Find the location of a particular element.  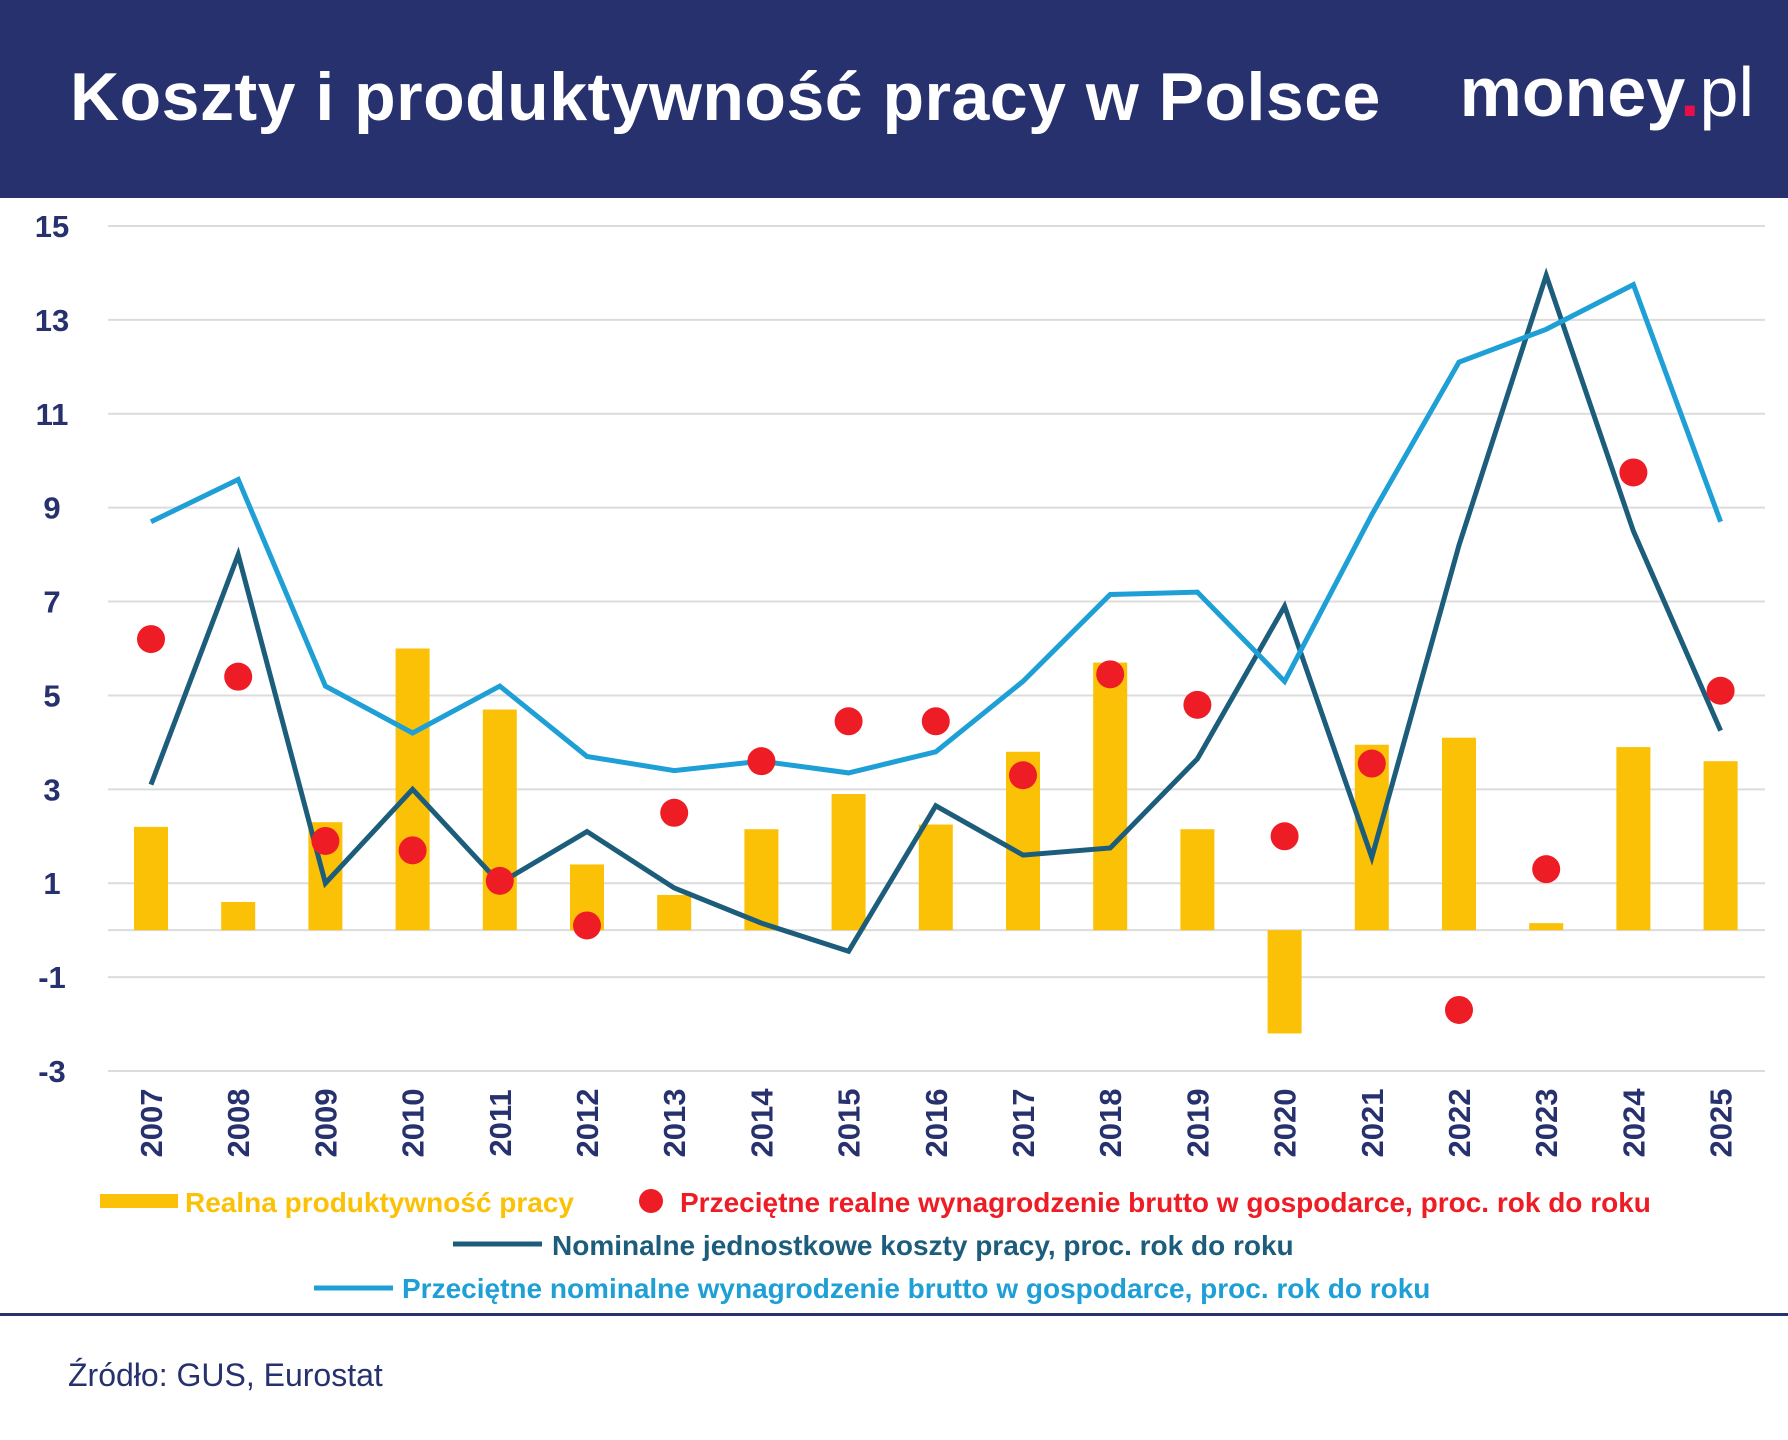

y-tick-label: 9 is located at coordinates (51, 508).